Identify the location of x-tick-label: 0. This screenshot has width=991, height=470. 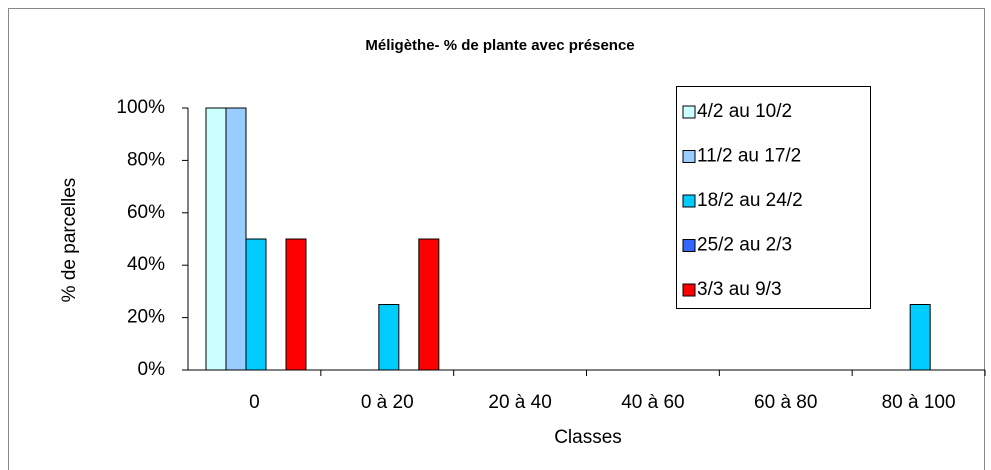
(254, 402).